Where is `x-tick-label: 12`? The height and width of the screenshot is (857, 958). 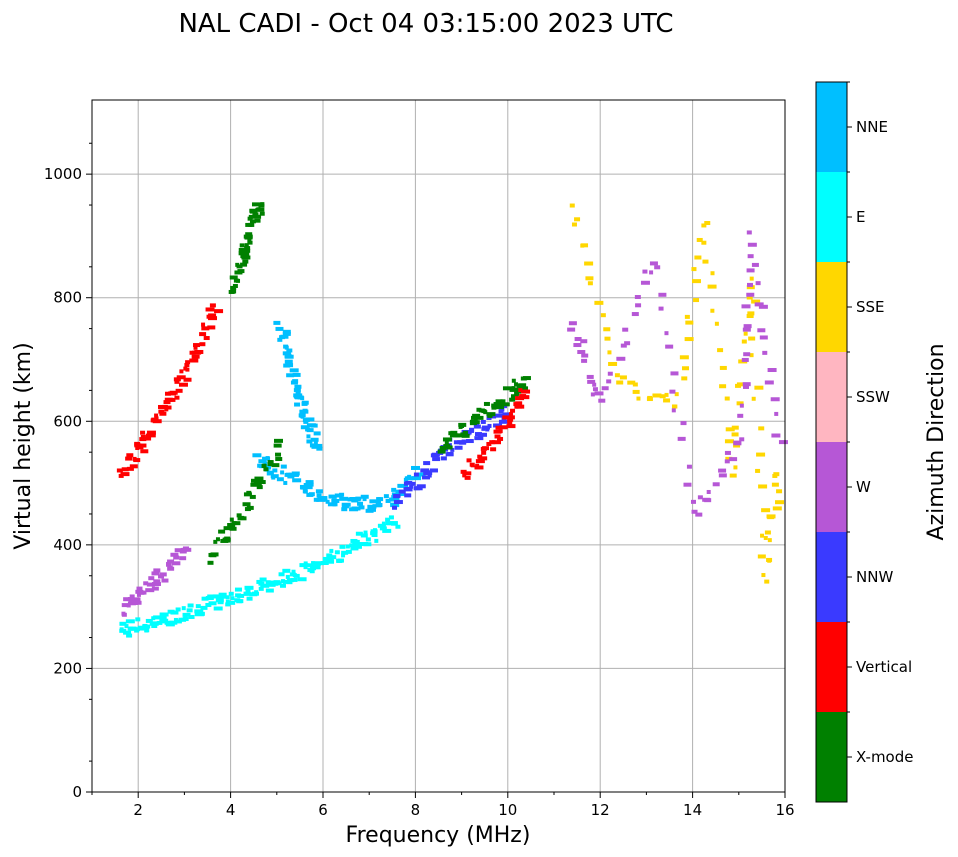 x-tick-label: 12 is located at coordinates (600, 810).